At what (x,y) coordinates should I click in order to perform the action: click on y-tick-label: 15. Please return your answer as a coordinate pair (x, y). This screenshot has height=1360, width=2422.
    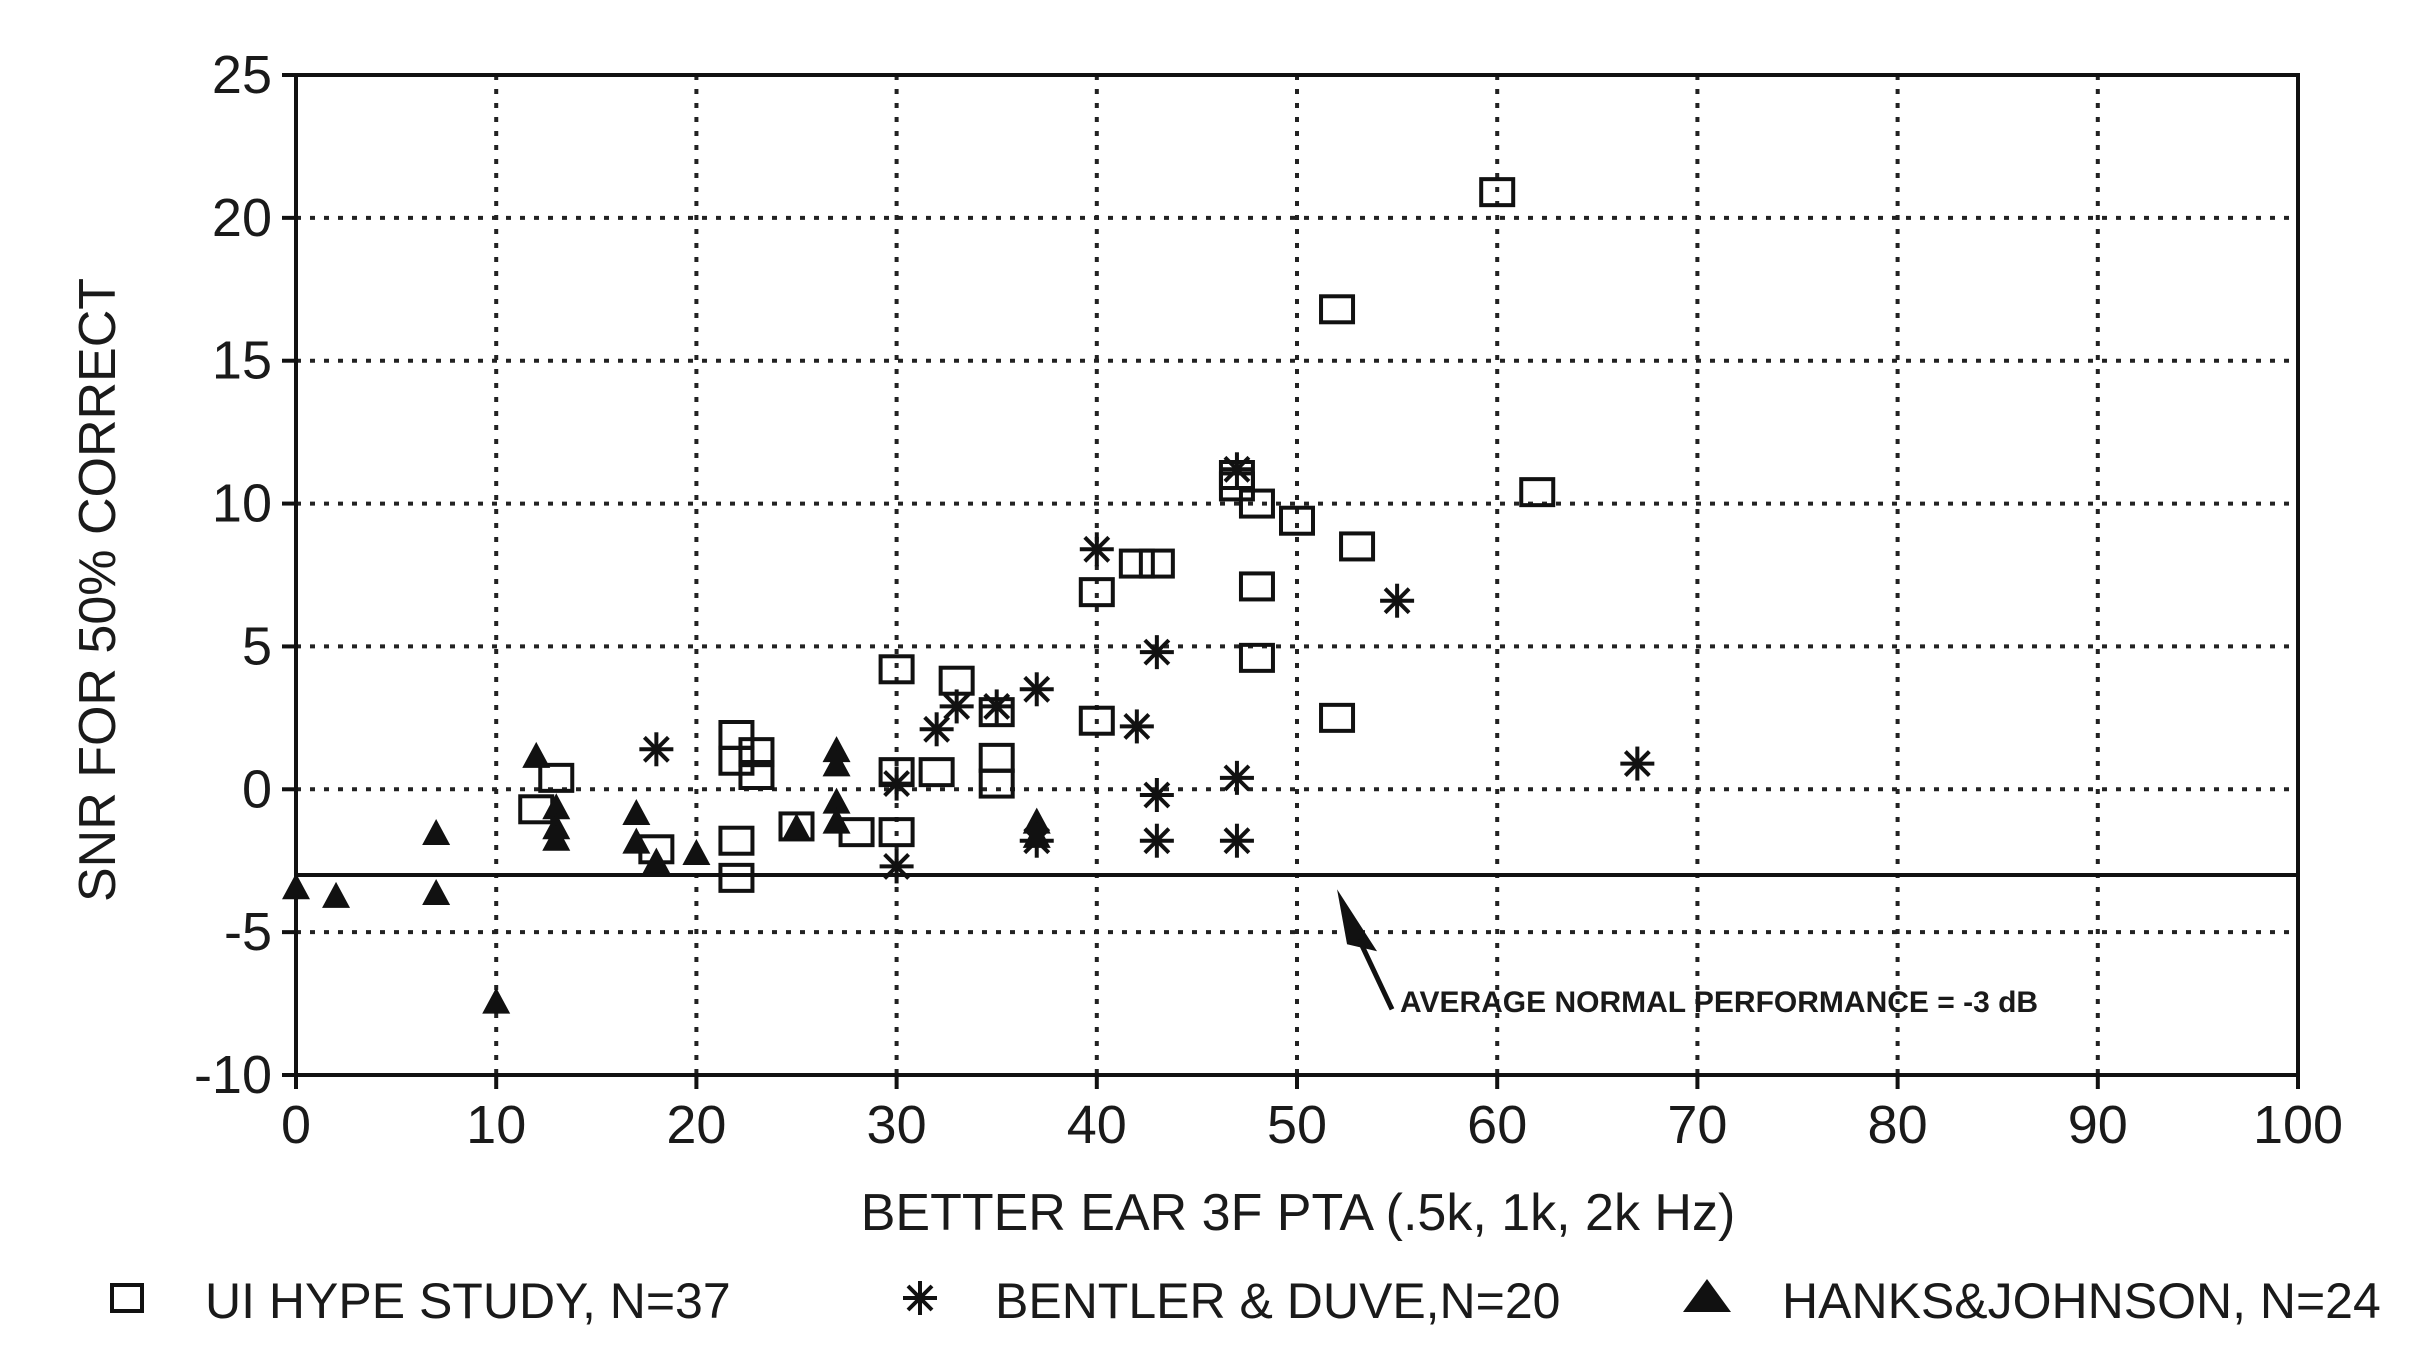
    Looking at the image, I should click on (242, 361).